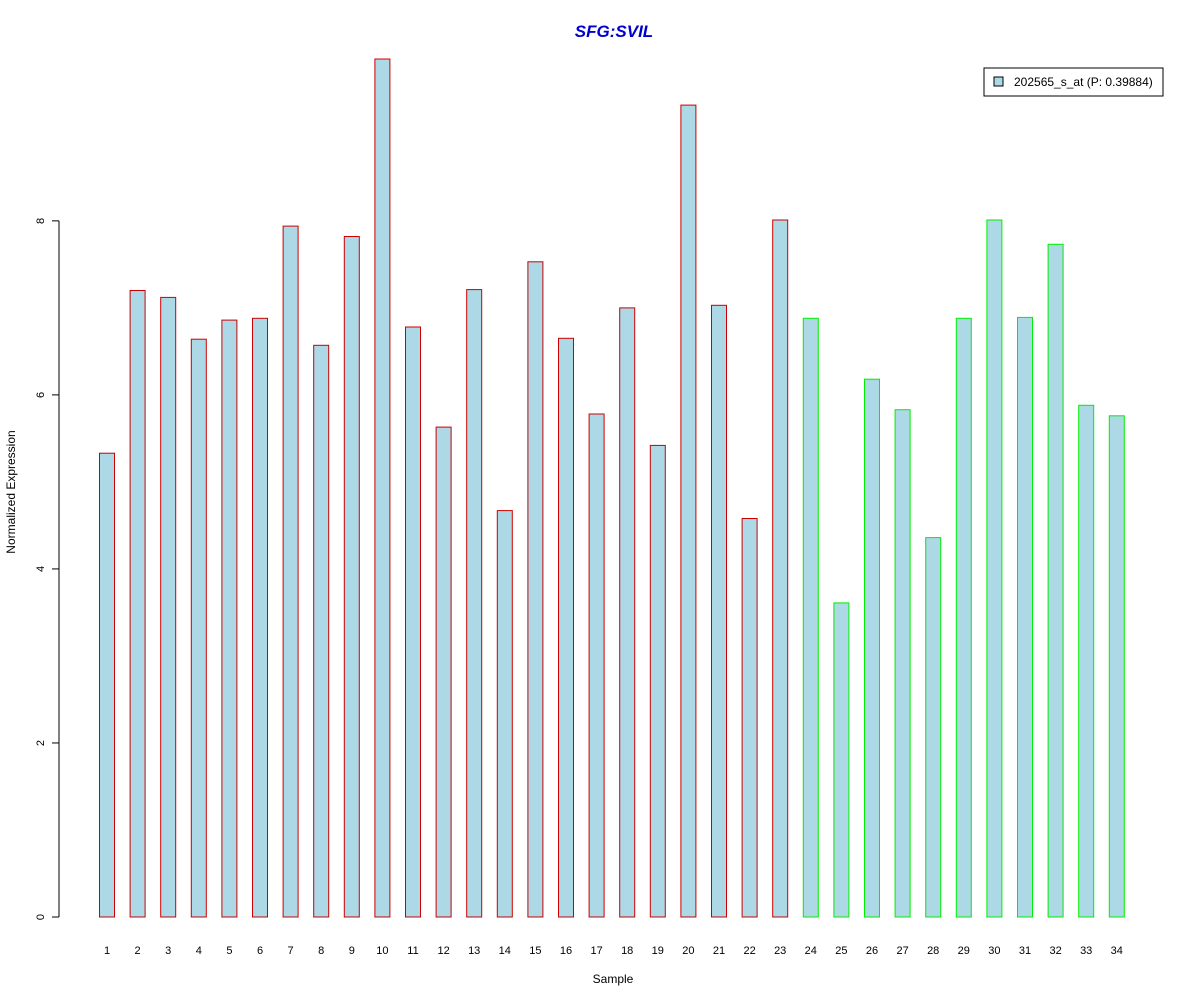 The width and height of the screenshot is (1200, 1000). What do you see at coordinates (1025, 951) in the screenshot?
I see `x-tick-label: 31` at bounding box center [1025, 951].